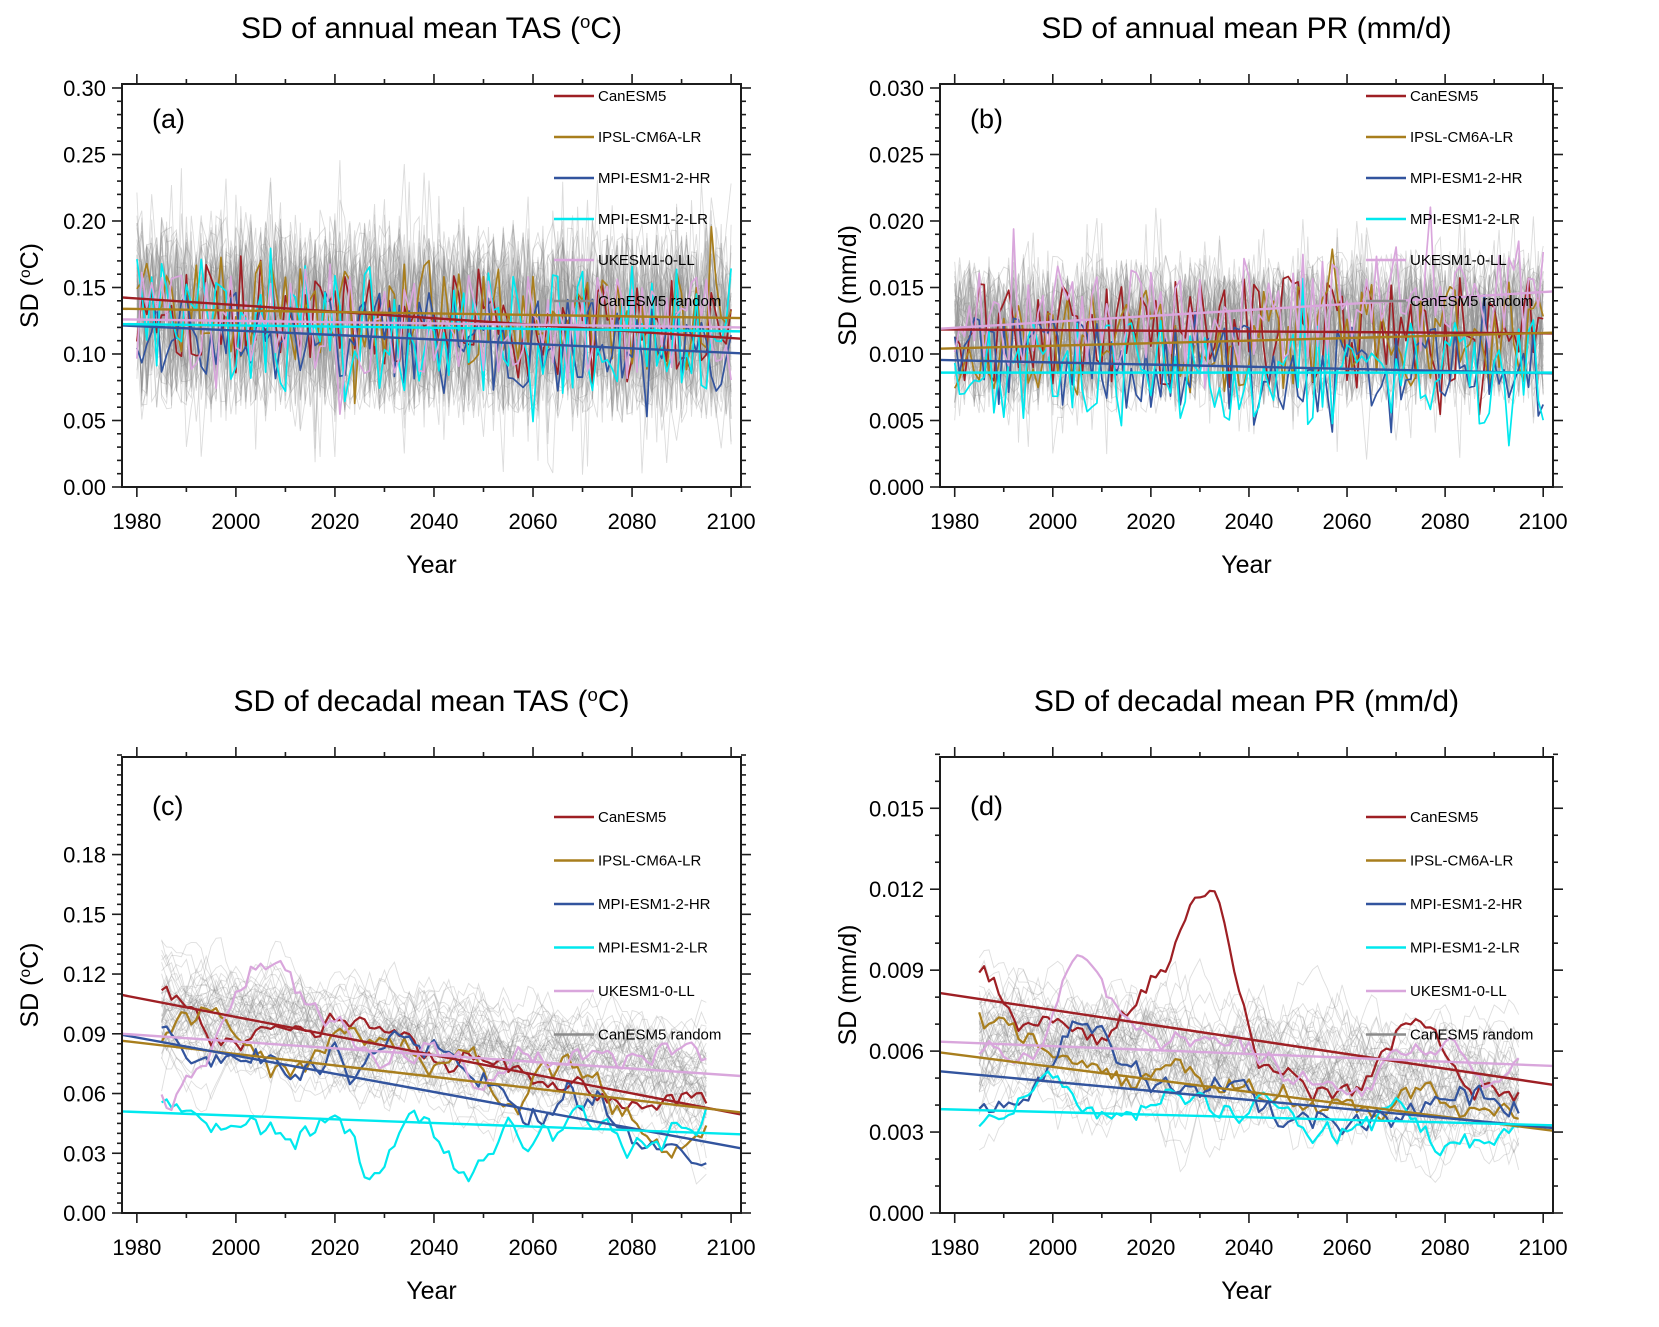  What do you see at coordinates (896, 808) in the screenshot?
I see `y-tick-label: 0.015` at bounding box center [896, 808].